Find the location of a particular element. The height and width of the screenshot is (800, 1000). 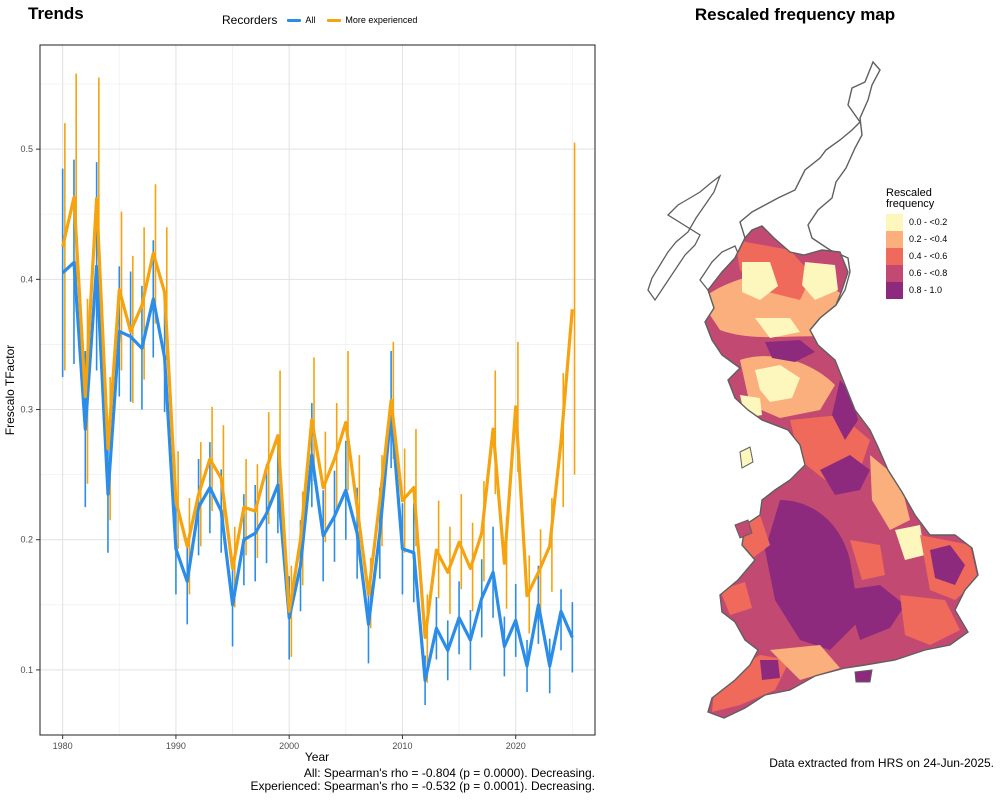

map-legend-row: 0.2 - <0.4 is located at coordinates (916, 239).